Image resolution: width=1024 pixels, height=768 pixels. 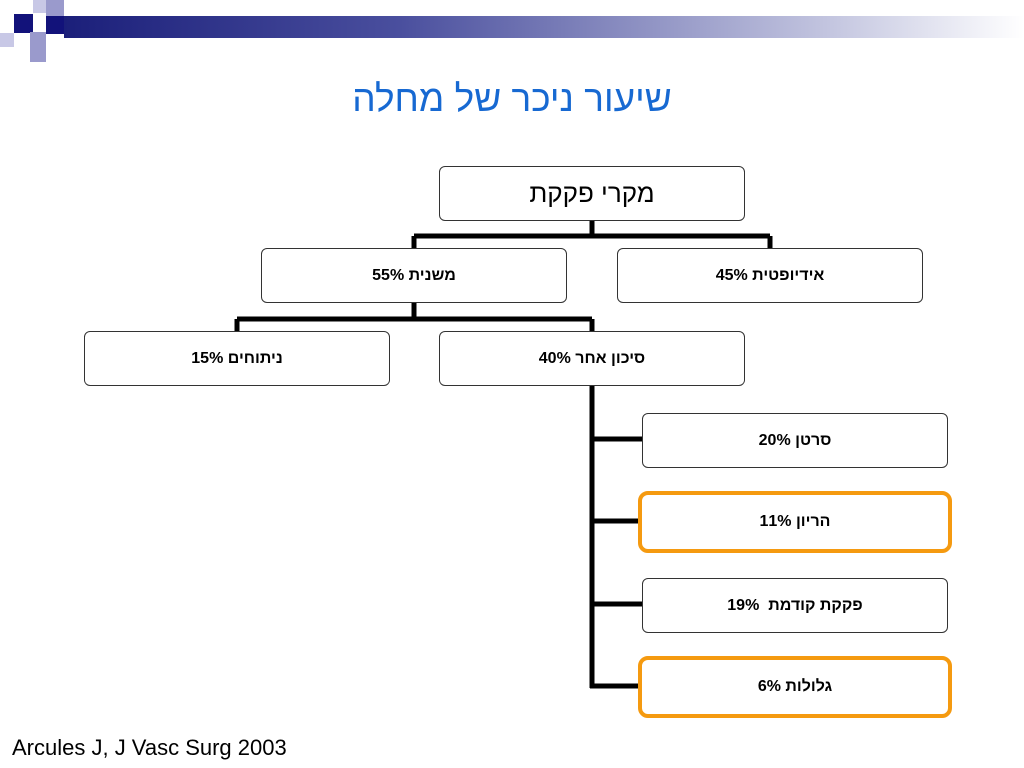 I want to click on node-thrombosis-cases: מקרי פקקת, so click(x=592, y=193).